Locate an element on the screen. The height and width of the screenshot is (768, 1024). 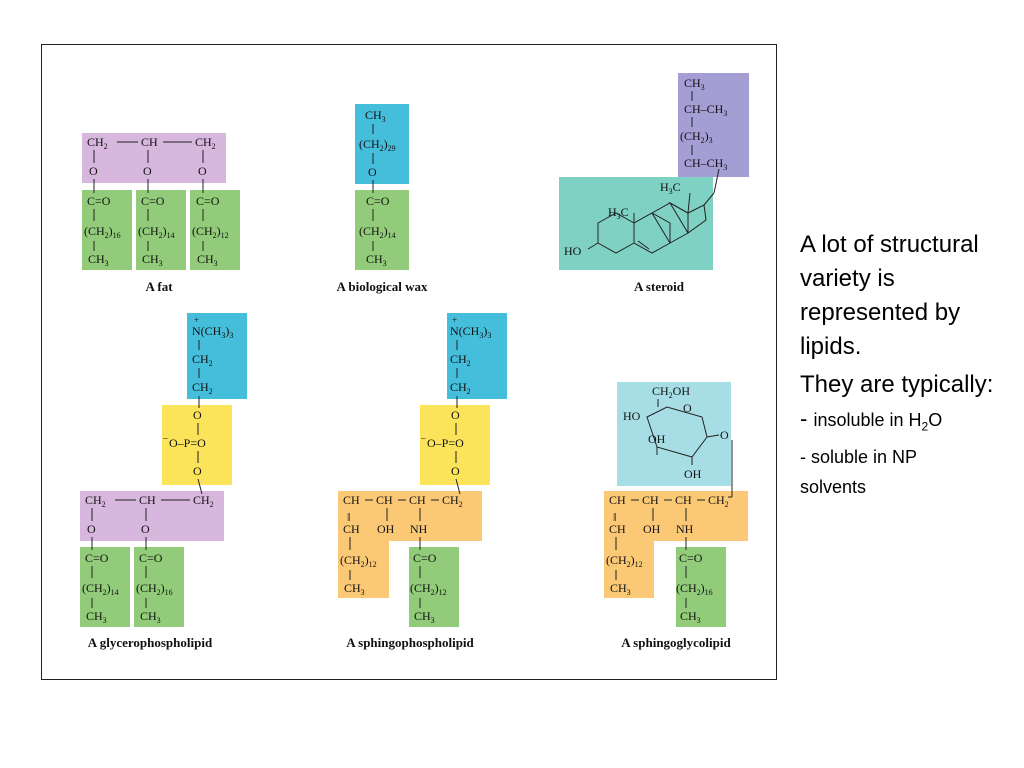
sgl-ch-3: CH is located at coordinates (683, 500).